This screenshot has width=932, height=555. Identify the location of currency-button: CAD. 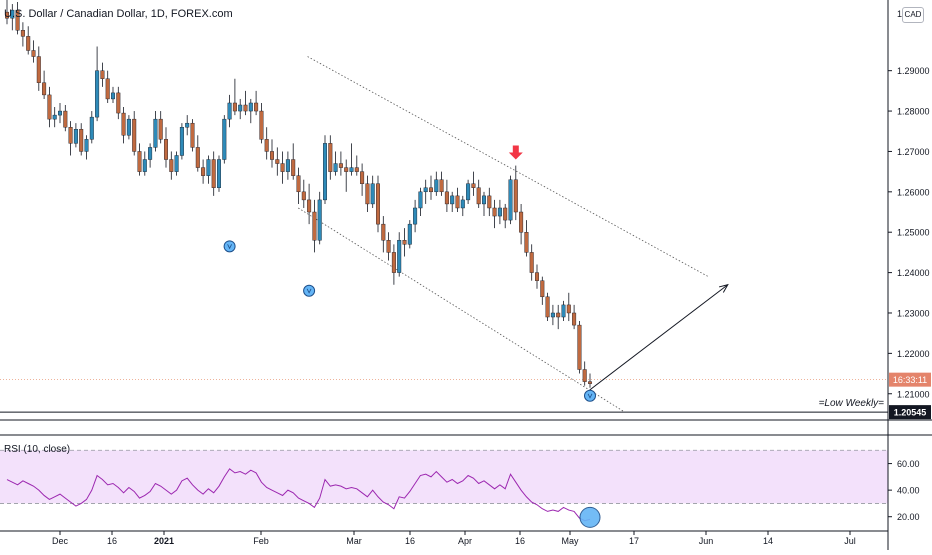
(913, 15).